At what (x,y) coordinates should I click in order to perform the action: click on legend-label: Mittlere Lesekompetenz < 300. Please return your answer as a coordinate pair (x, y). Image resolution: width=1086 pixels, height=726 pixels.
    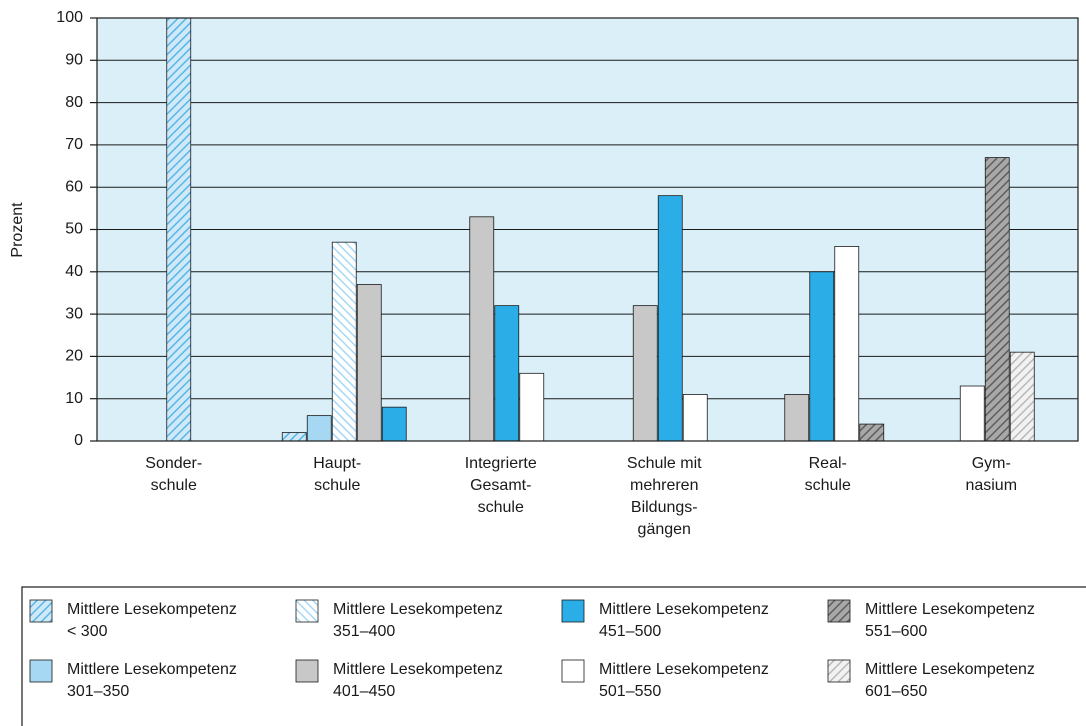
    Looking at the image, I should click on (152, 620).